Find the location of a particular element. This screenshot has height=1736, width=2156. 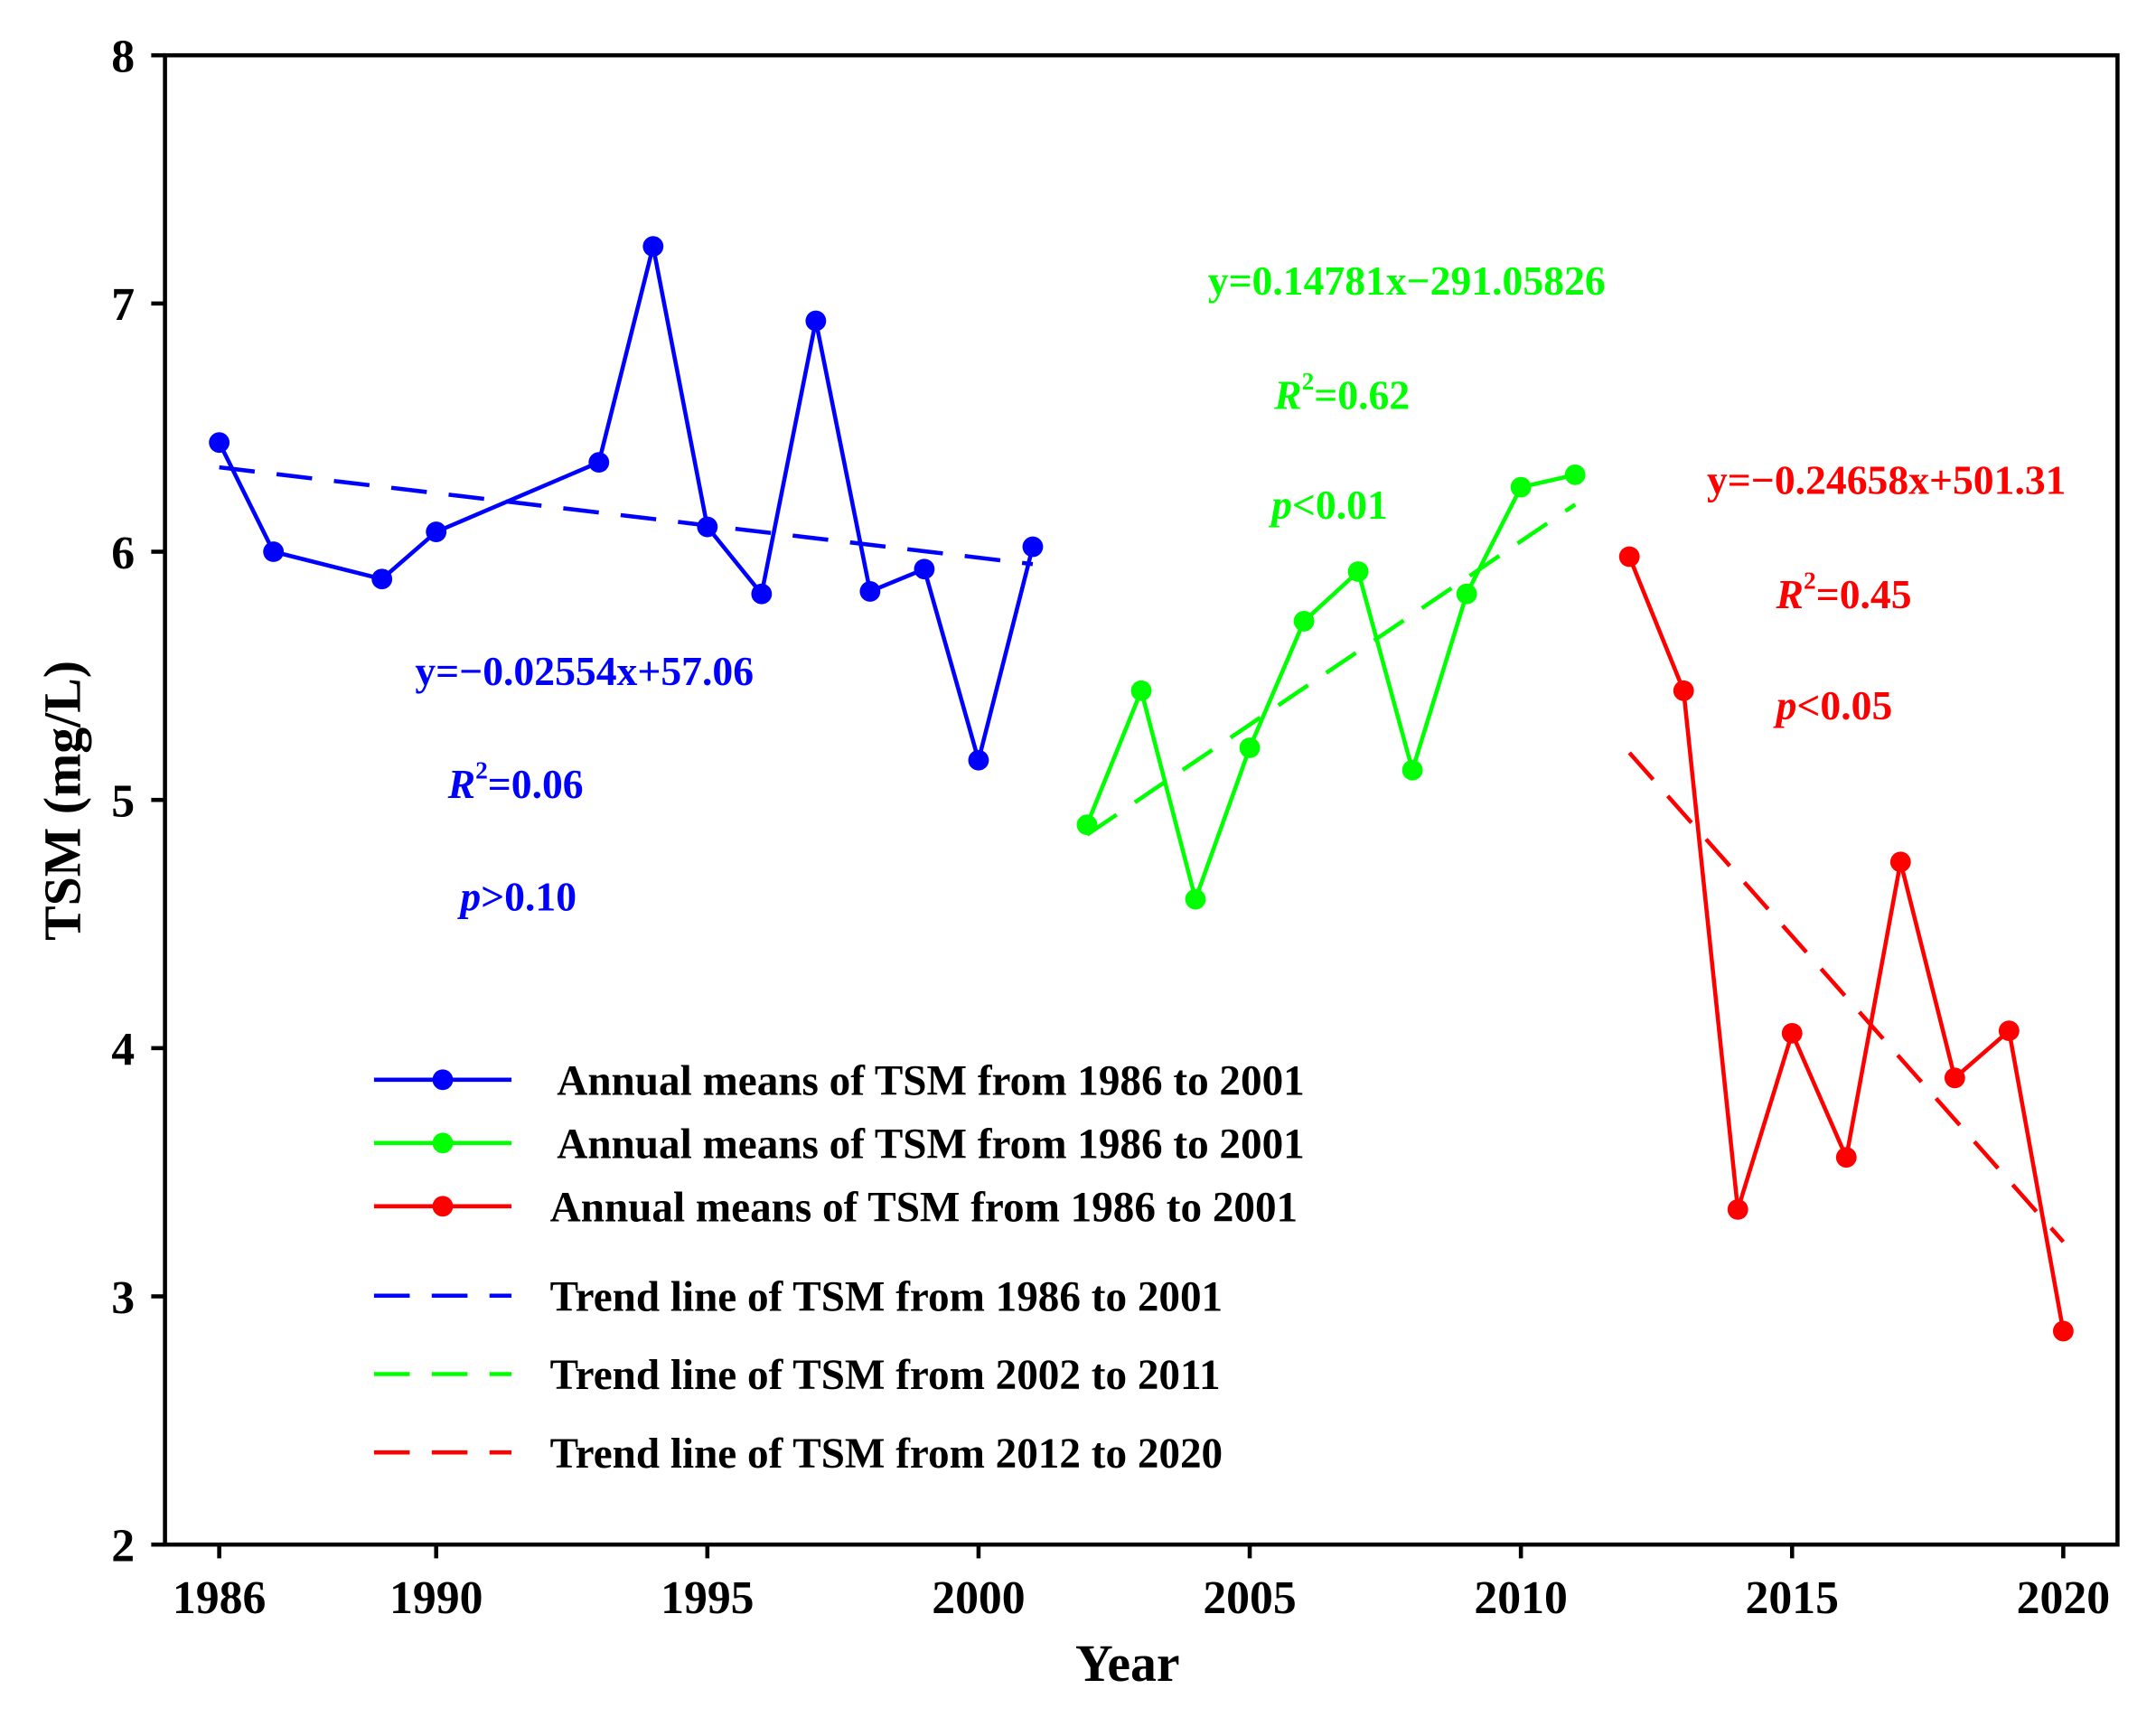

r-squared: R2=0.06 is located at coordinates (515, 782).